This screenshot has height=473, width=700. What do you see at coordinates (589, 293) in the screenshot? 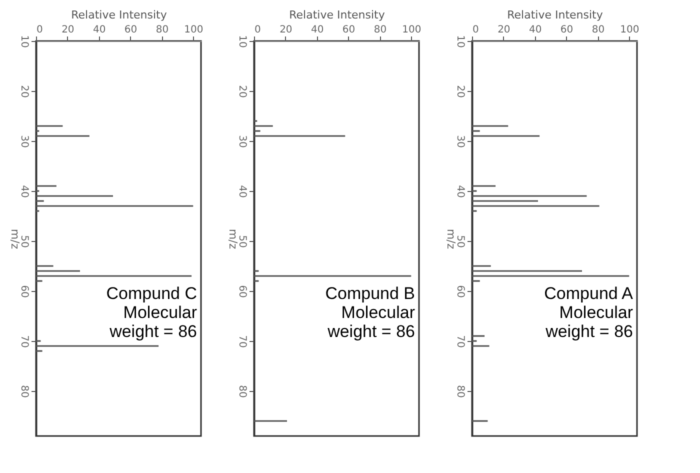
I see `annotation: Compund A` at bounding box center [589, 293].